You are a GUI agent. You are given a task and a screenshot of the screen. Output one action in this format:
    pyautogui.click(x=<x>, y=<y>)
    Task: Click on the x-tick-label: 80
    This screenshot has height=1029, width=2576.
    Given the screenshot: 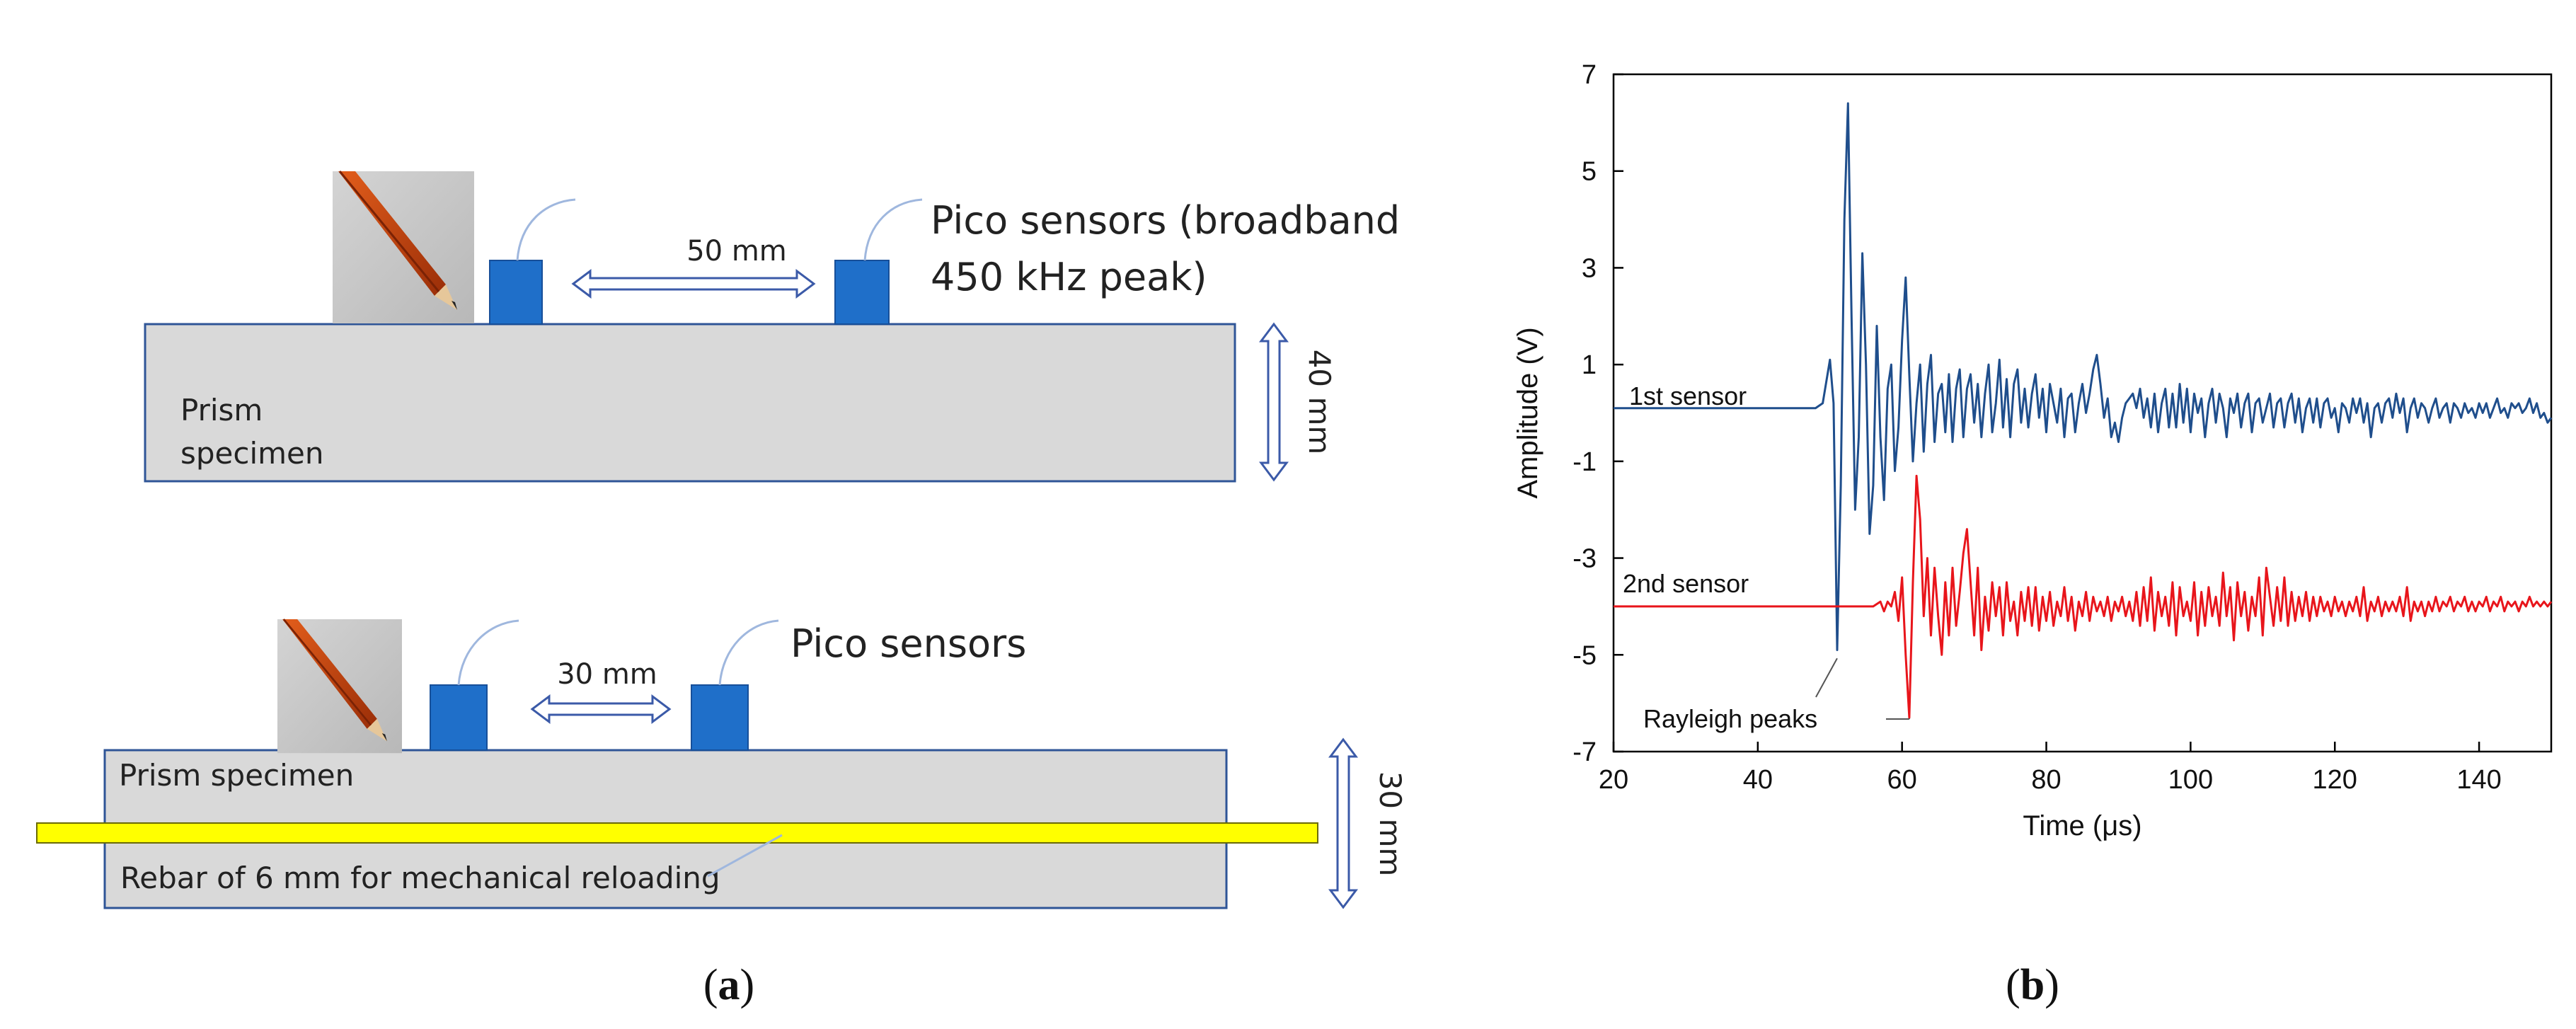 What is the action you would take?
    pyautogui.click(x=2046, y=780)
    